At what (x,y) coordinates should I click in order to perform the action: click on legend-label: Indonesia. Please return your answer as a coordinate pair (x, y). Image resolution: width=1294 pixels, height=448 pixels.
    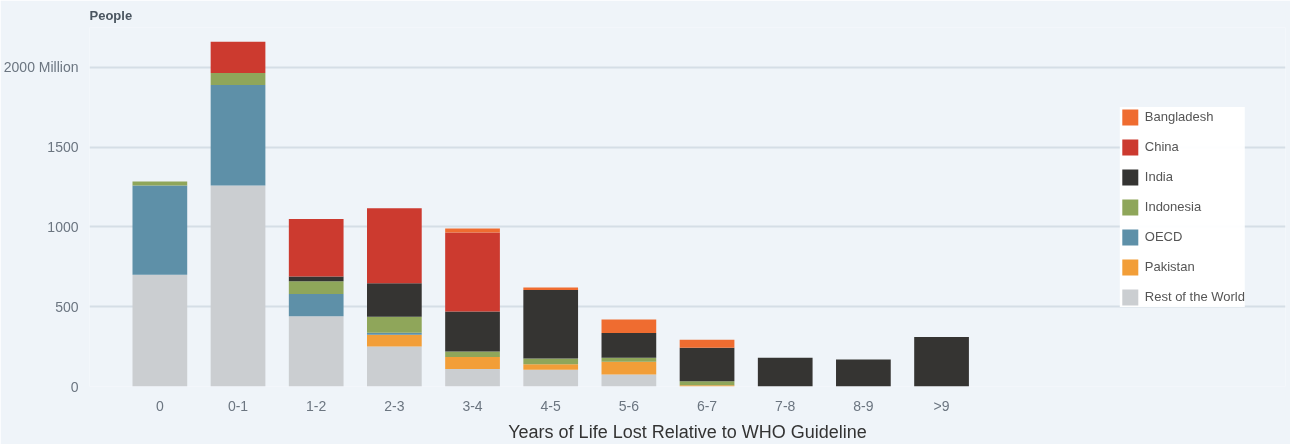
    Looking at the image, I should click on (1173, 206).